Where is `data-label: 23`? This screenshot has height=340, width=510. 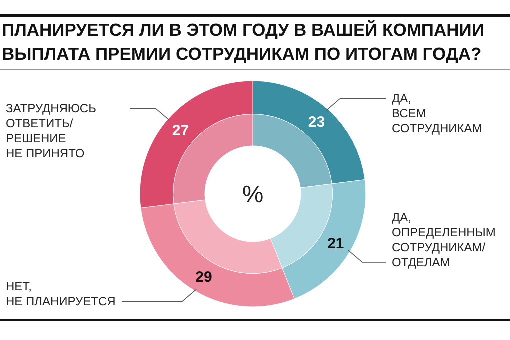
data-label: 23 is located at coordinates (317, 122).